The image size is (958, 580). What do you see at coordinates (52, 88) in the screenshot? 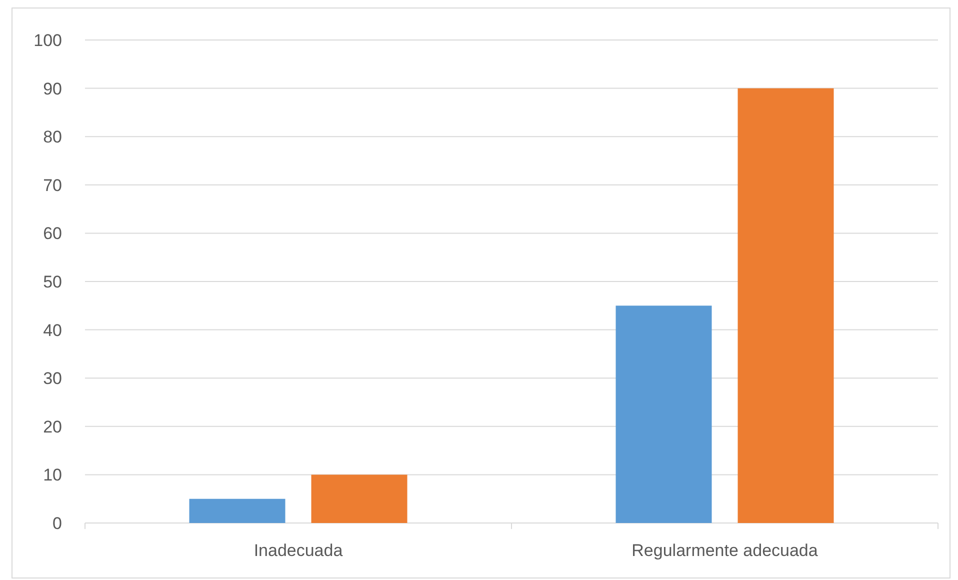
I see `y-tick-label: 90` at bounding box center [52, 88].